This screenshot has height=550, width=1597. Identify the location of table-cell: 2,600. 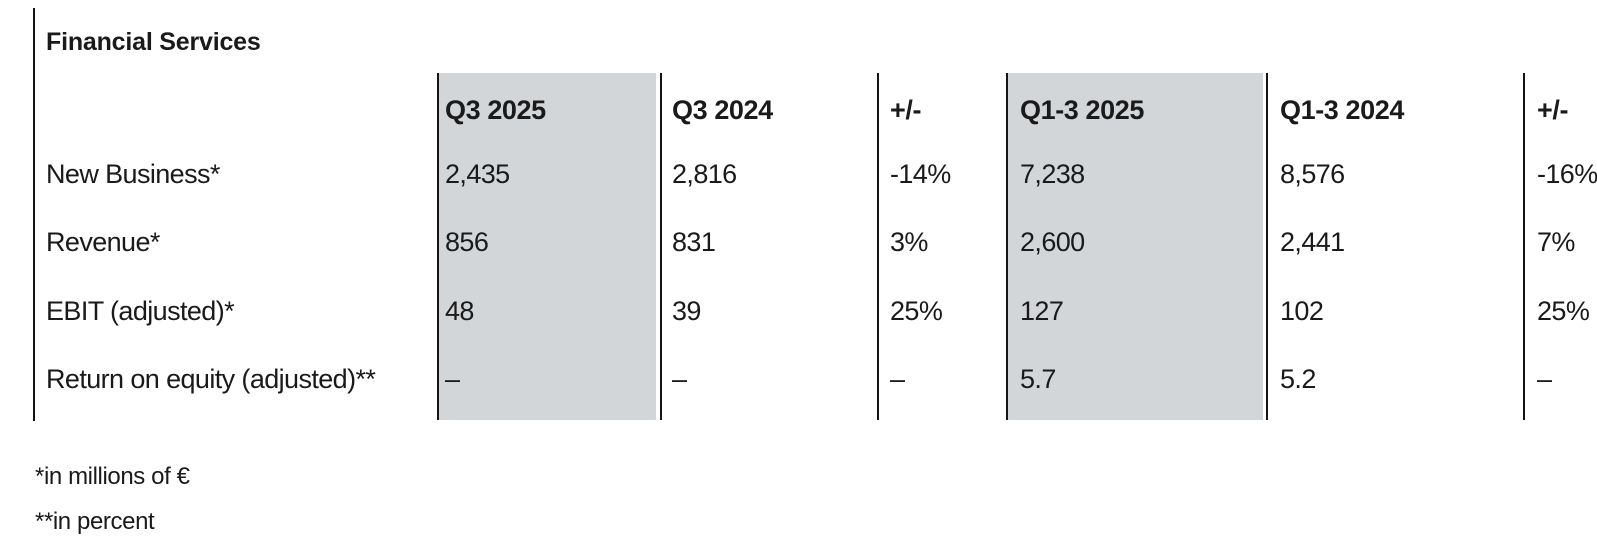
(1052, 242).